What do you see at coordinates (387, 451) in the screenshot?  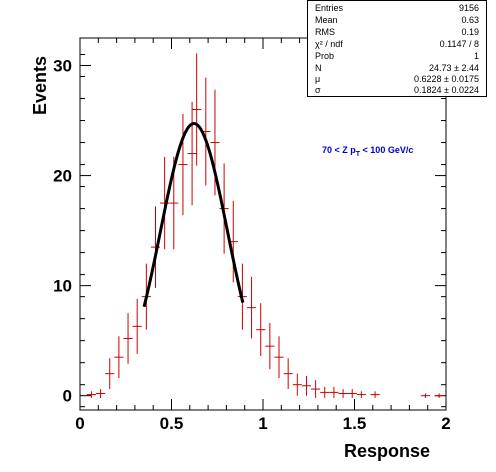 I see `x-axis-label: Response` at bounding box center [387, 451].